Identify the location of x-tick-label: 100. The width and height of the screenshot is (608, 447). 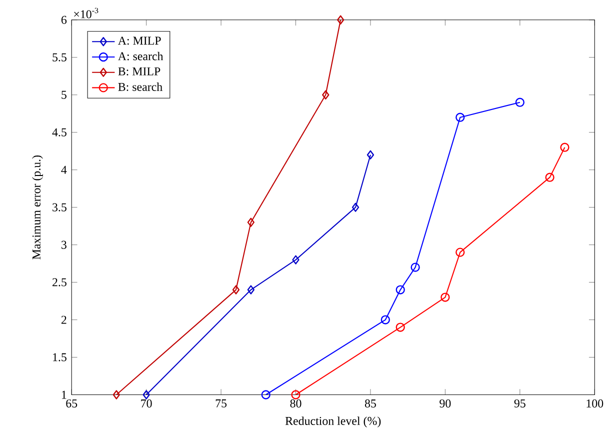
(595, 403).